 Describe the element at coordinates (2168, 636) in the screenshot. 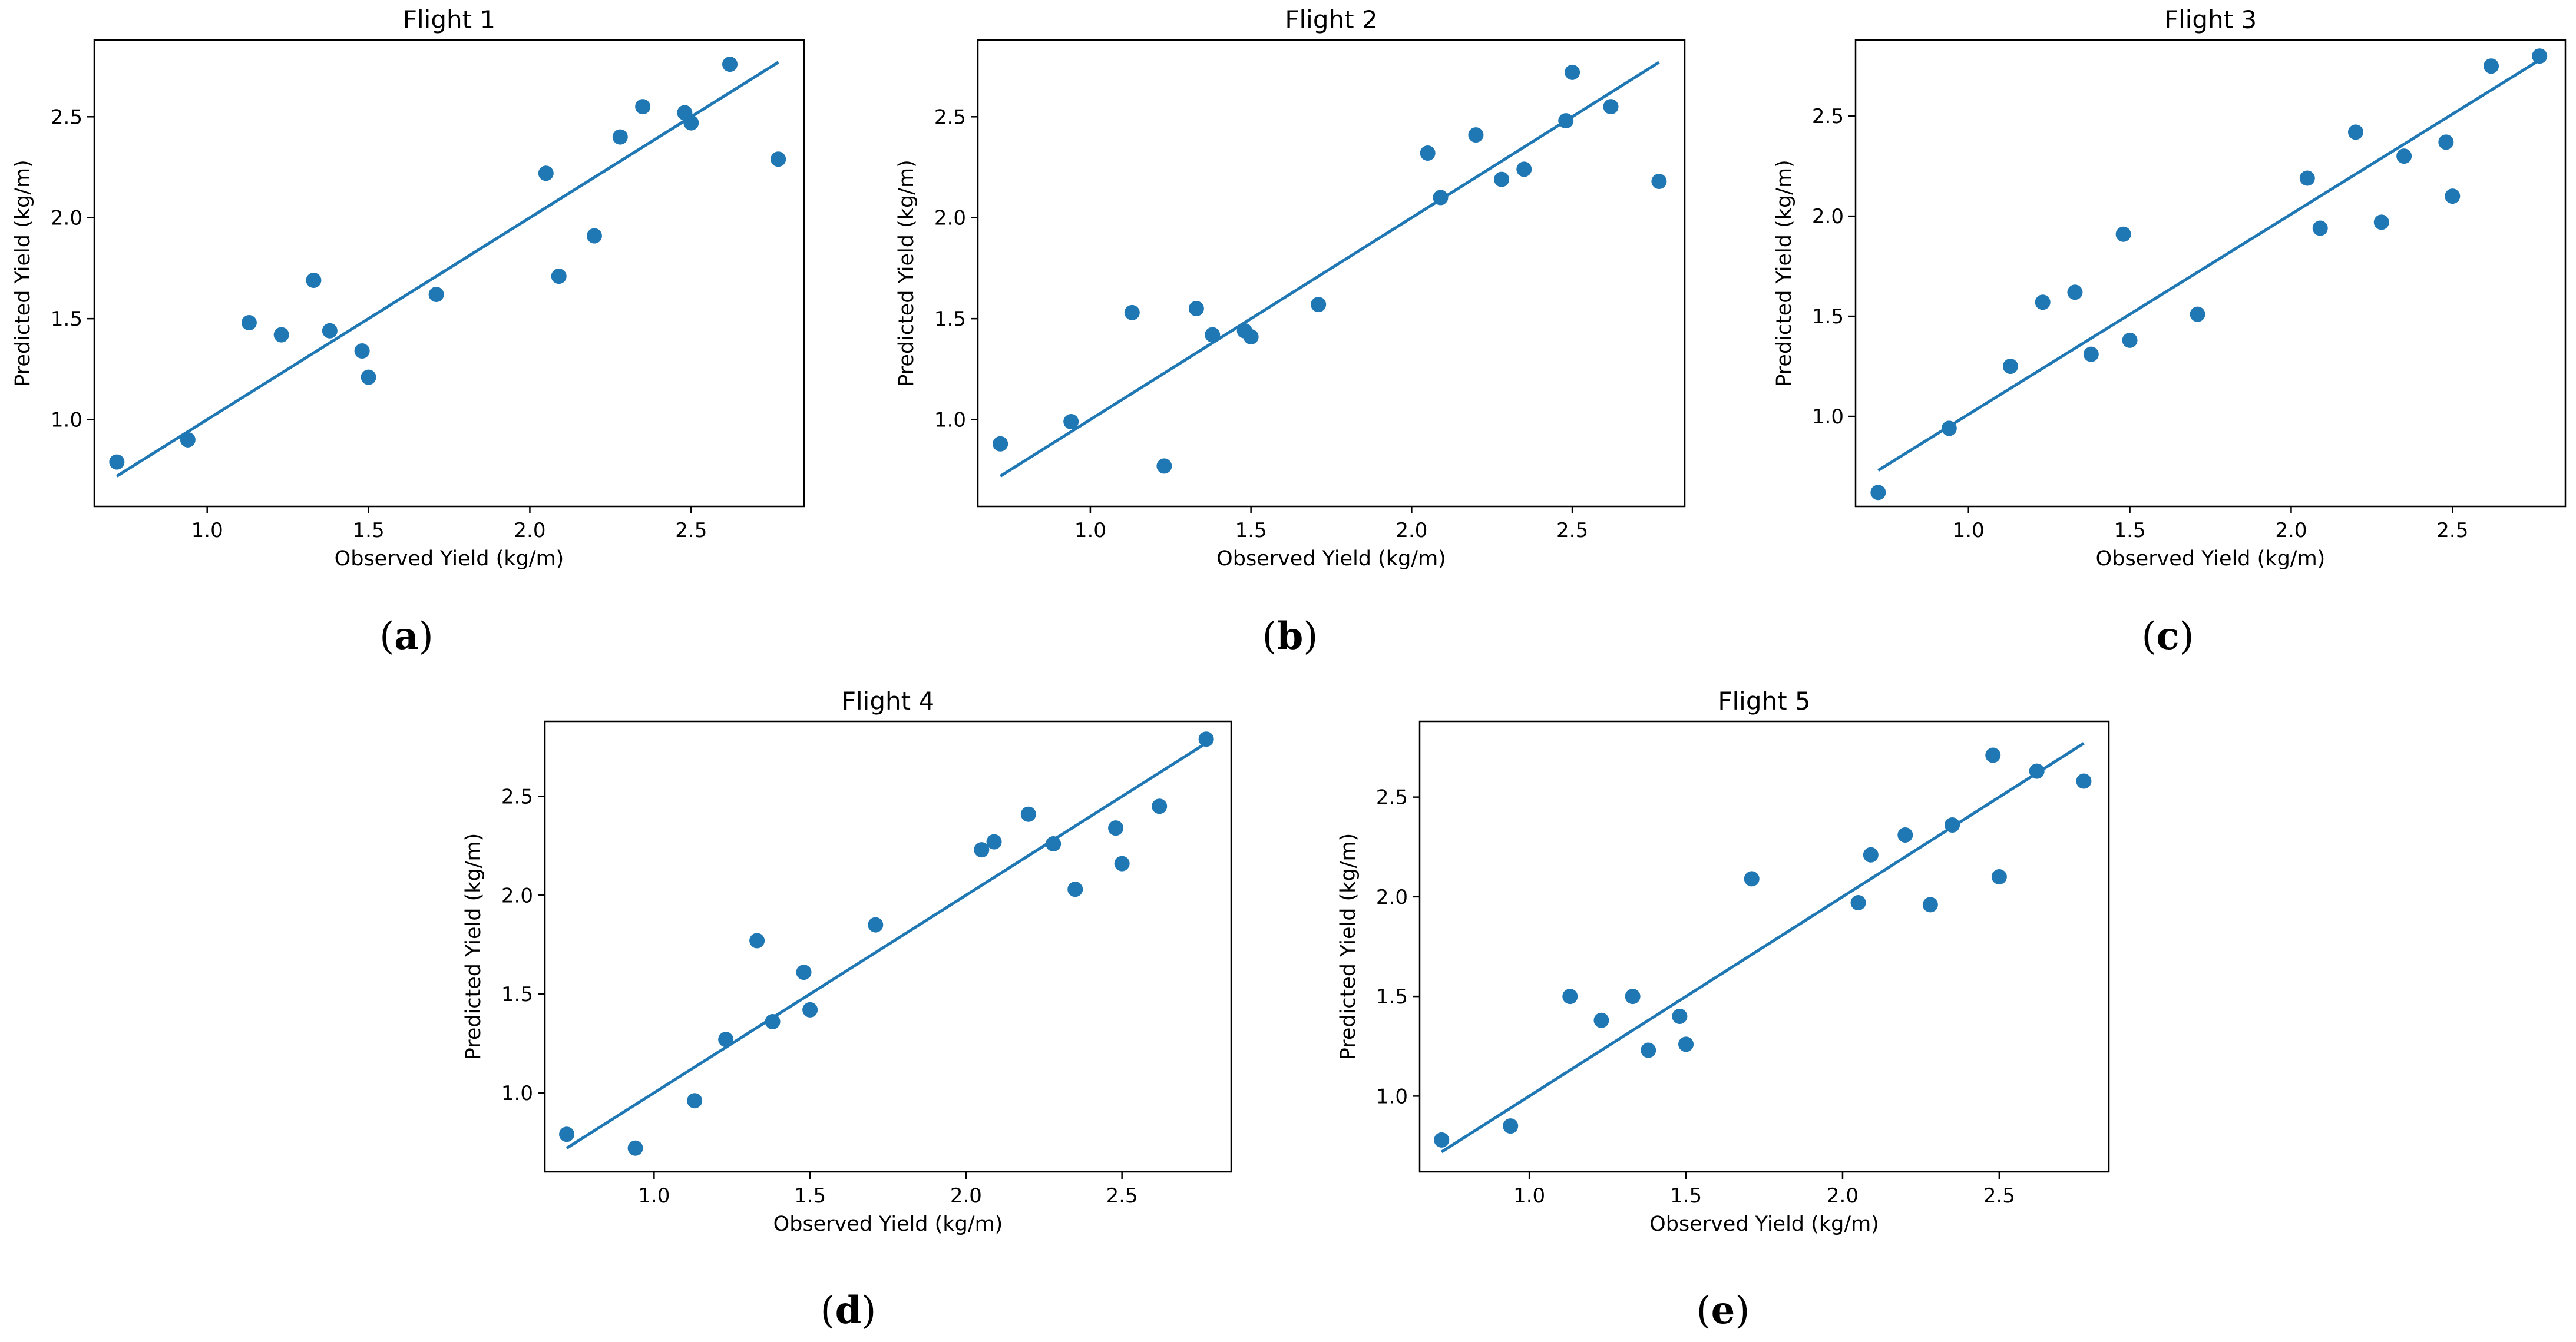

I see `panel-caption-letter: c` at that location.